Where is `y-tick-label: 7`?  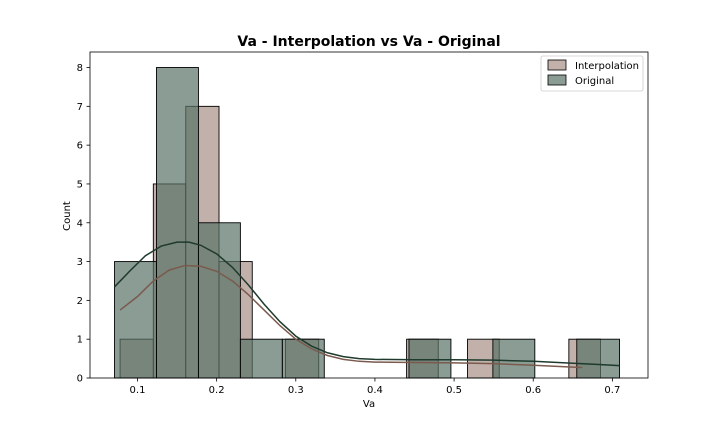 y-tick-label: 7 is located at coordinates (80, 107).